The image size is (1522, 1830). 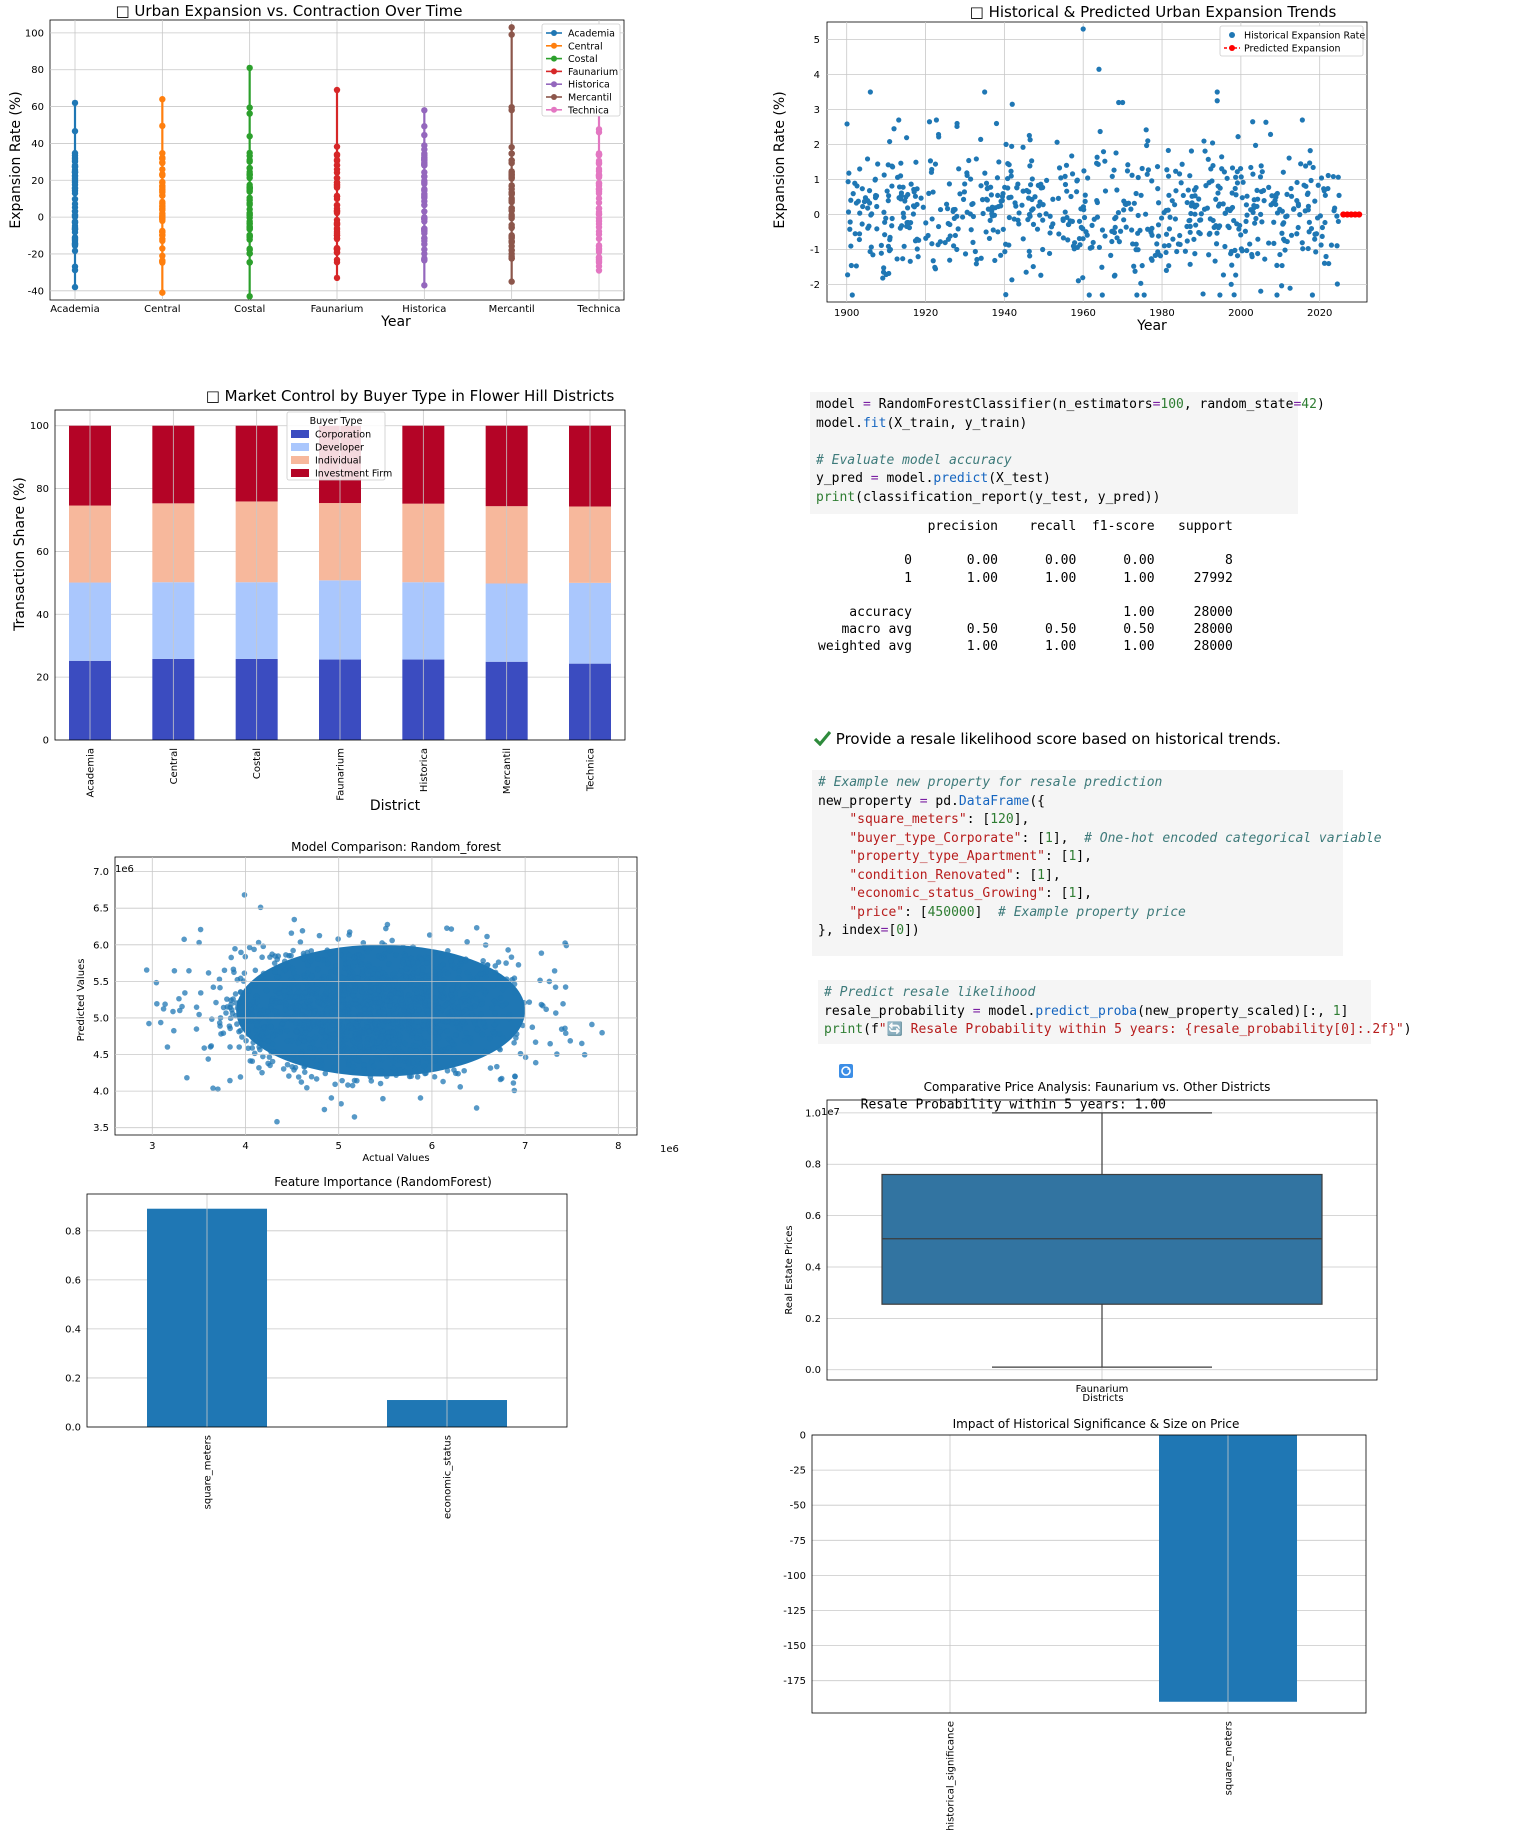 What do you see at coordinates (327, 1310) in the screenshot?
I see `feature-frame` at bounding box center [327, 1310].